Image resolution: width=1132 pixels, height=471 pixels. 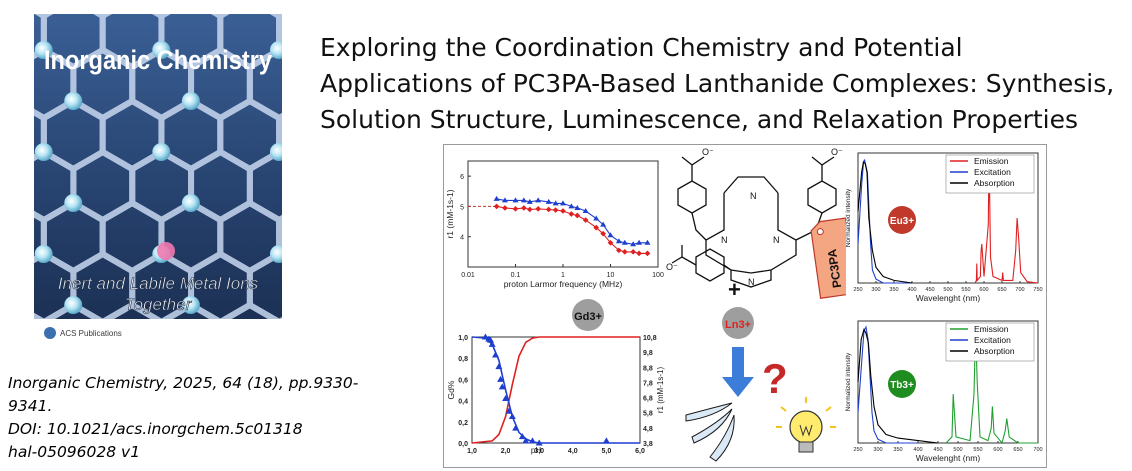 What do you see at coordinates (468, 275) in the screenshot?
I see `x-tick-label: 0.01` at bounding box center [468, 275].